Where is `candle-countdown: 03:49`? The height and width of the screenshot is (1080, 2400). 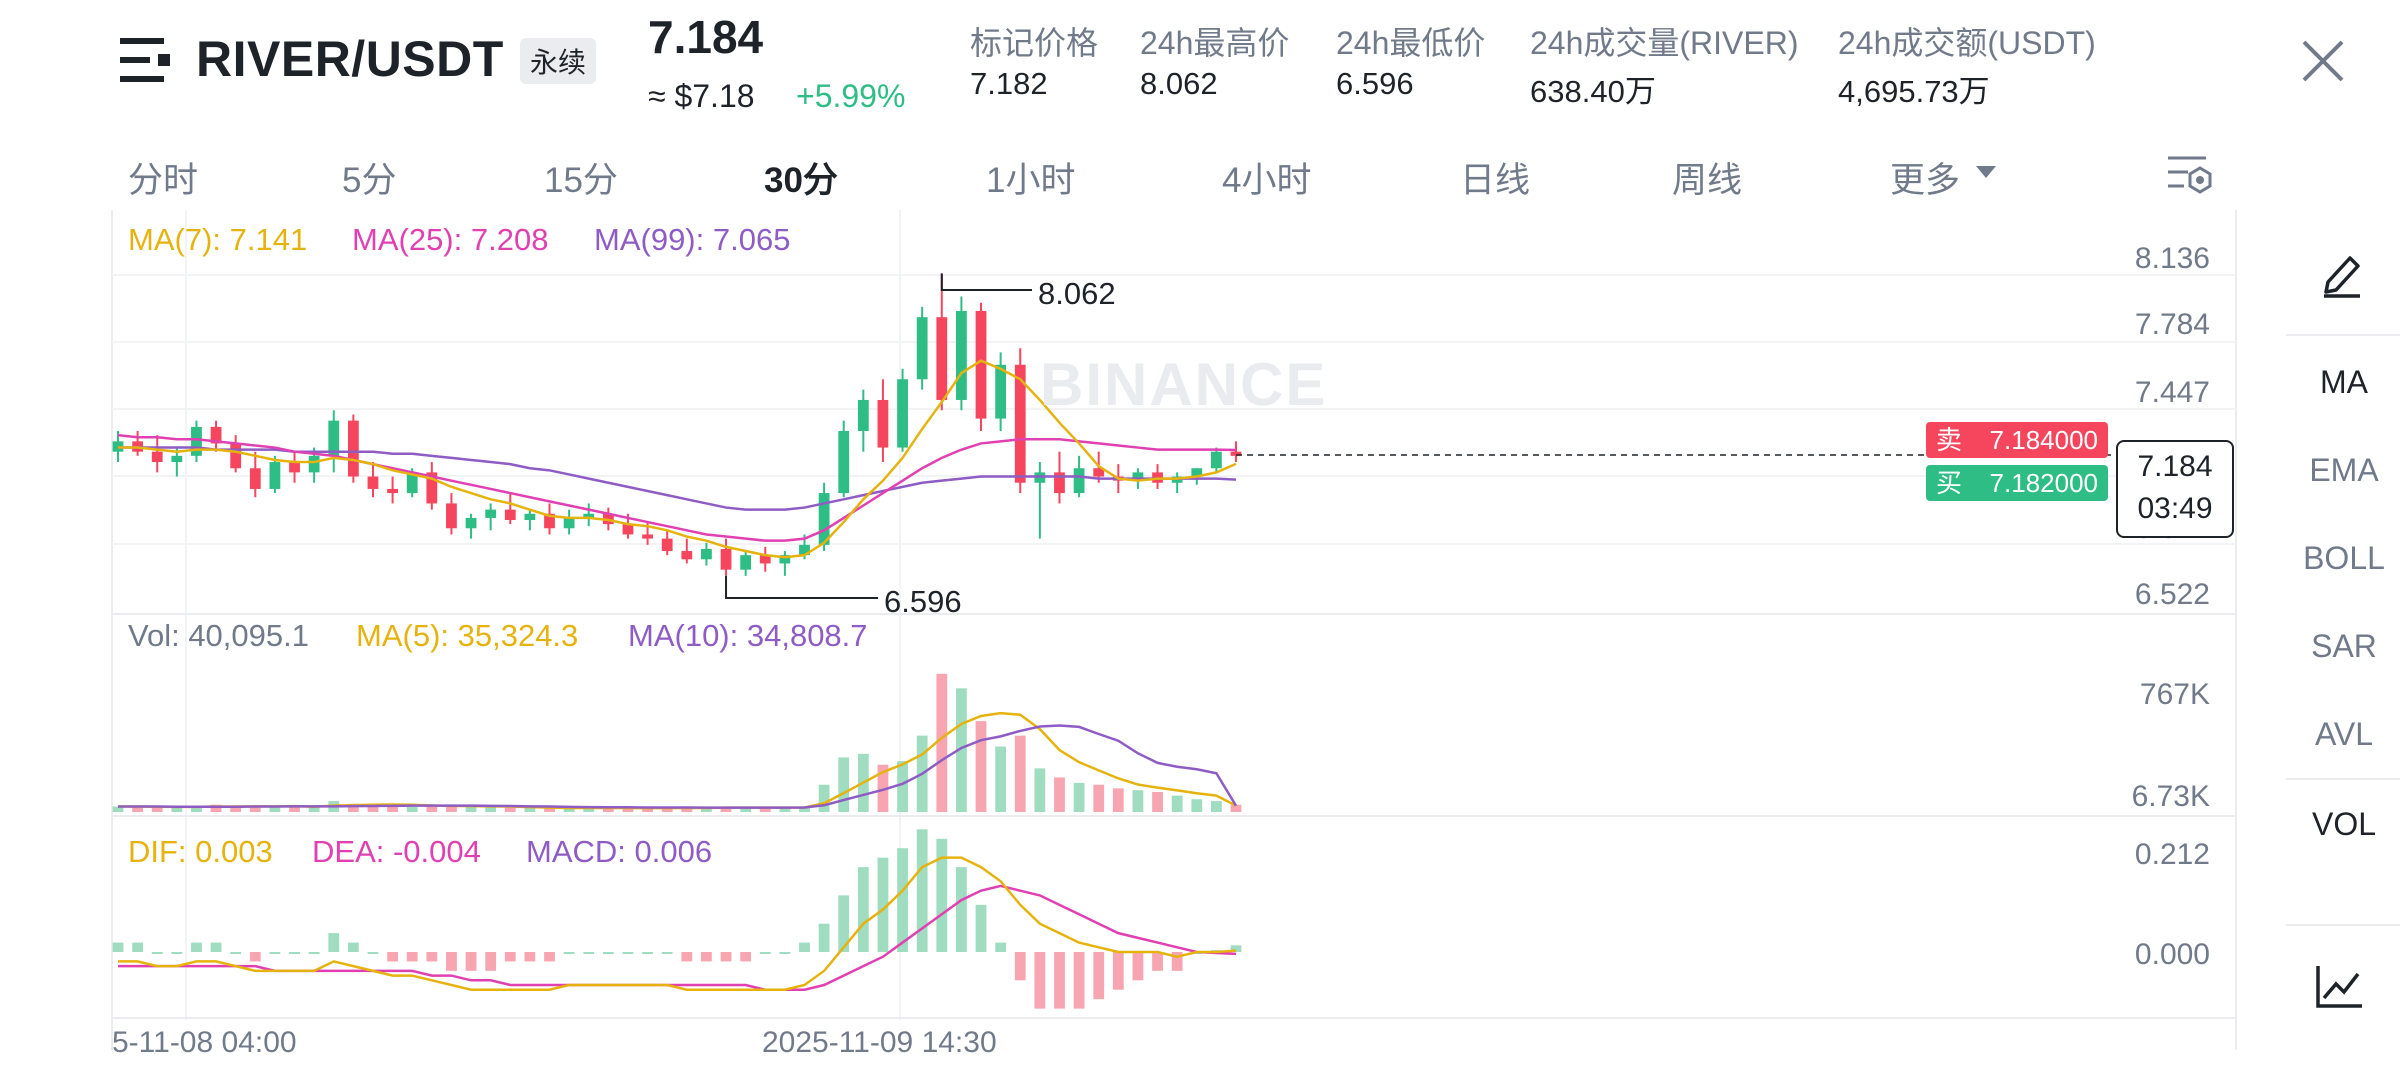 candle-countdown: 03:49 is located at coordinates (2175, 508).